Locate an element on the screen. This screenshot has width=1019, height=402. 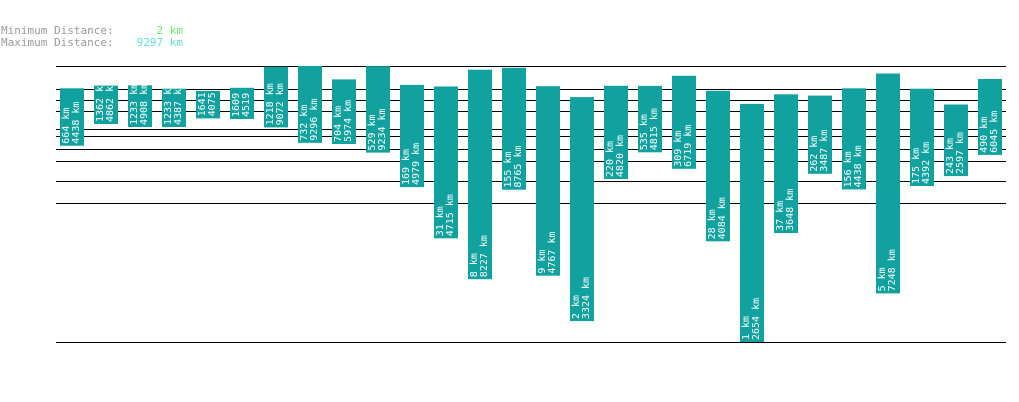
bar-min-label-14: 9 km is located at coordinates (542, 262).